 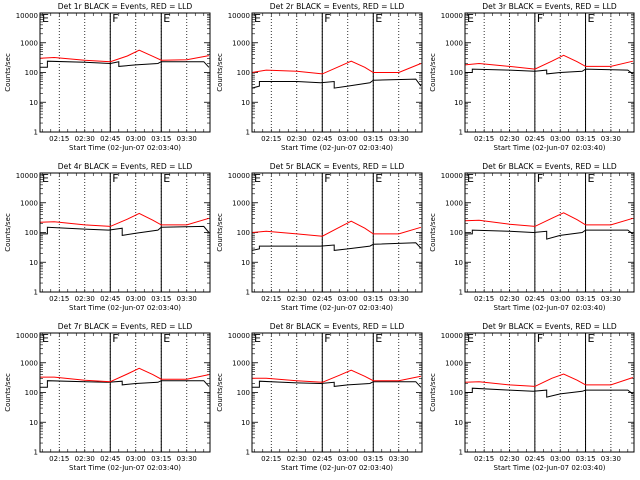 What do you see at coordinates (549, 326) in the screenshot?
I see `panel-title: Det 9r BLACK = Events, RED = LLD` at bounding box center [549, 326].